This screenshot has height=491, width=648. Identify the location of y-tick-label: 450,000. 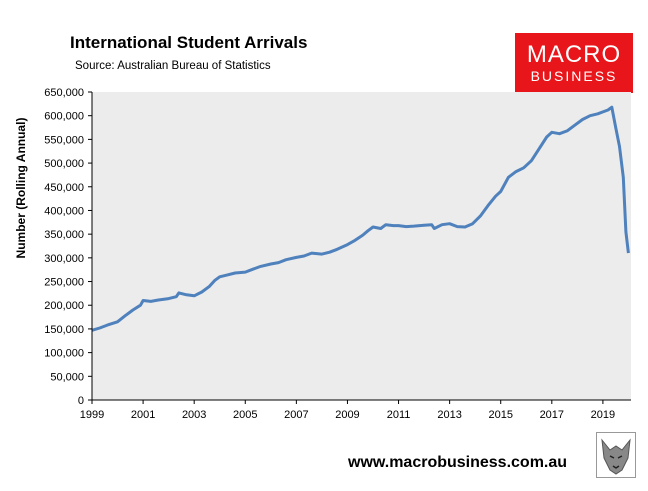
(64, 188).